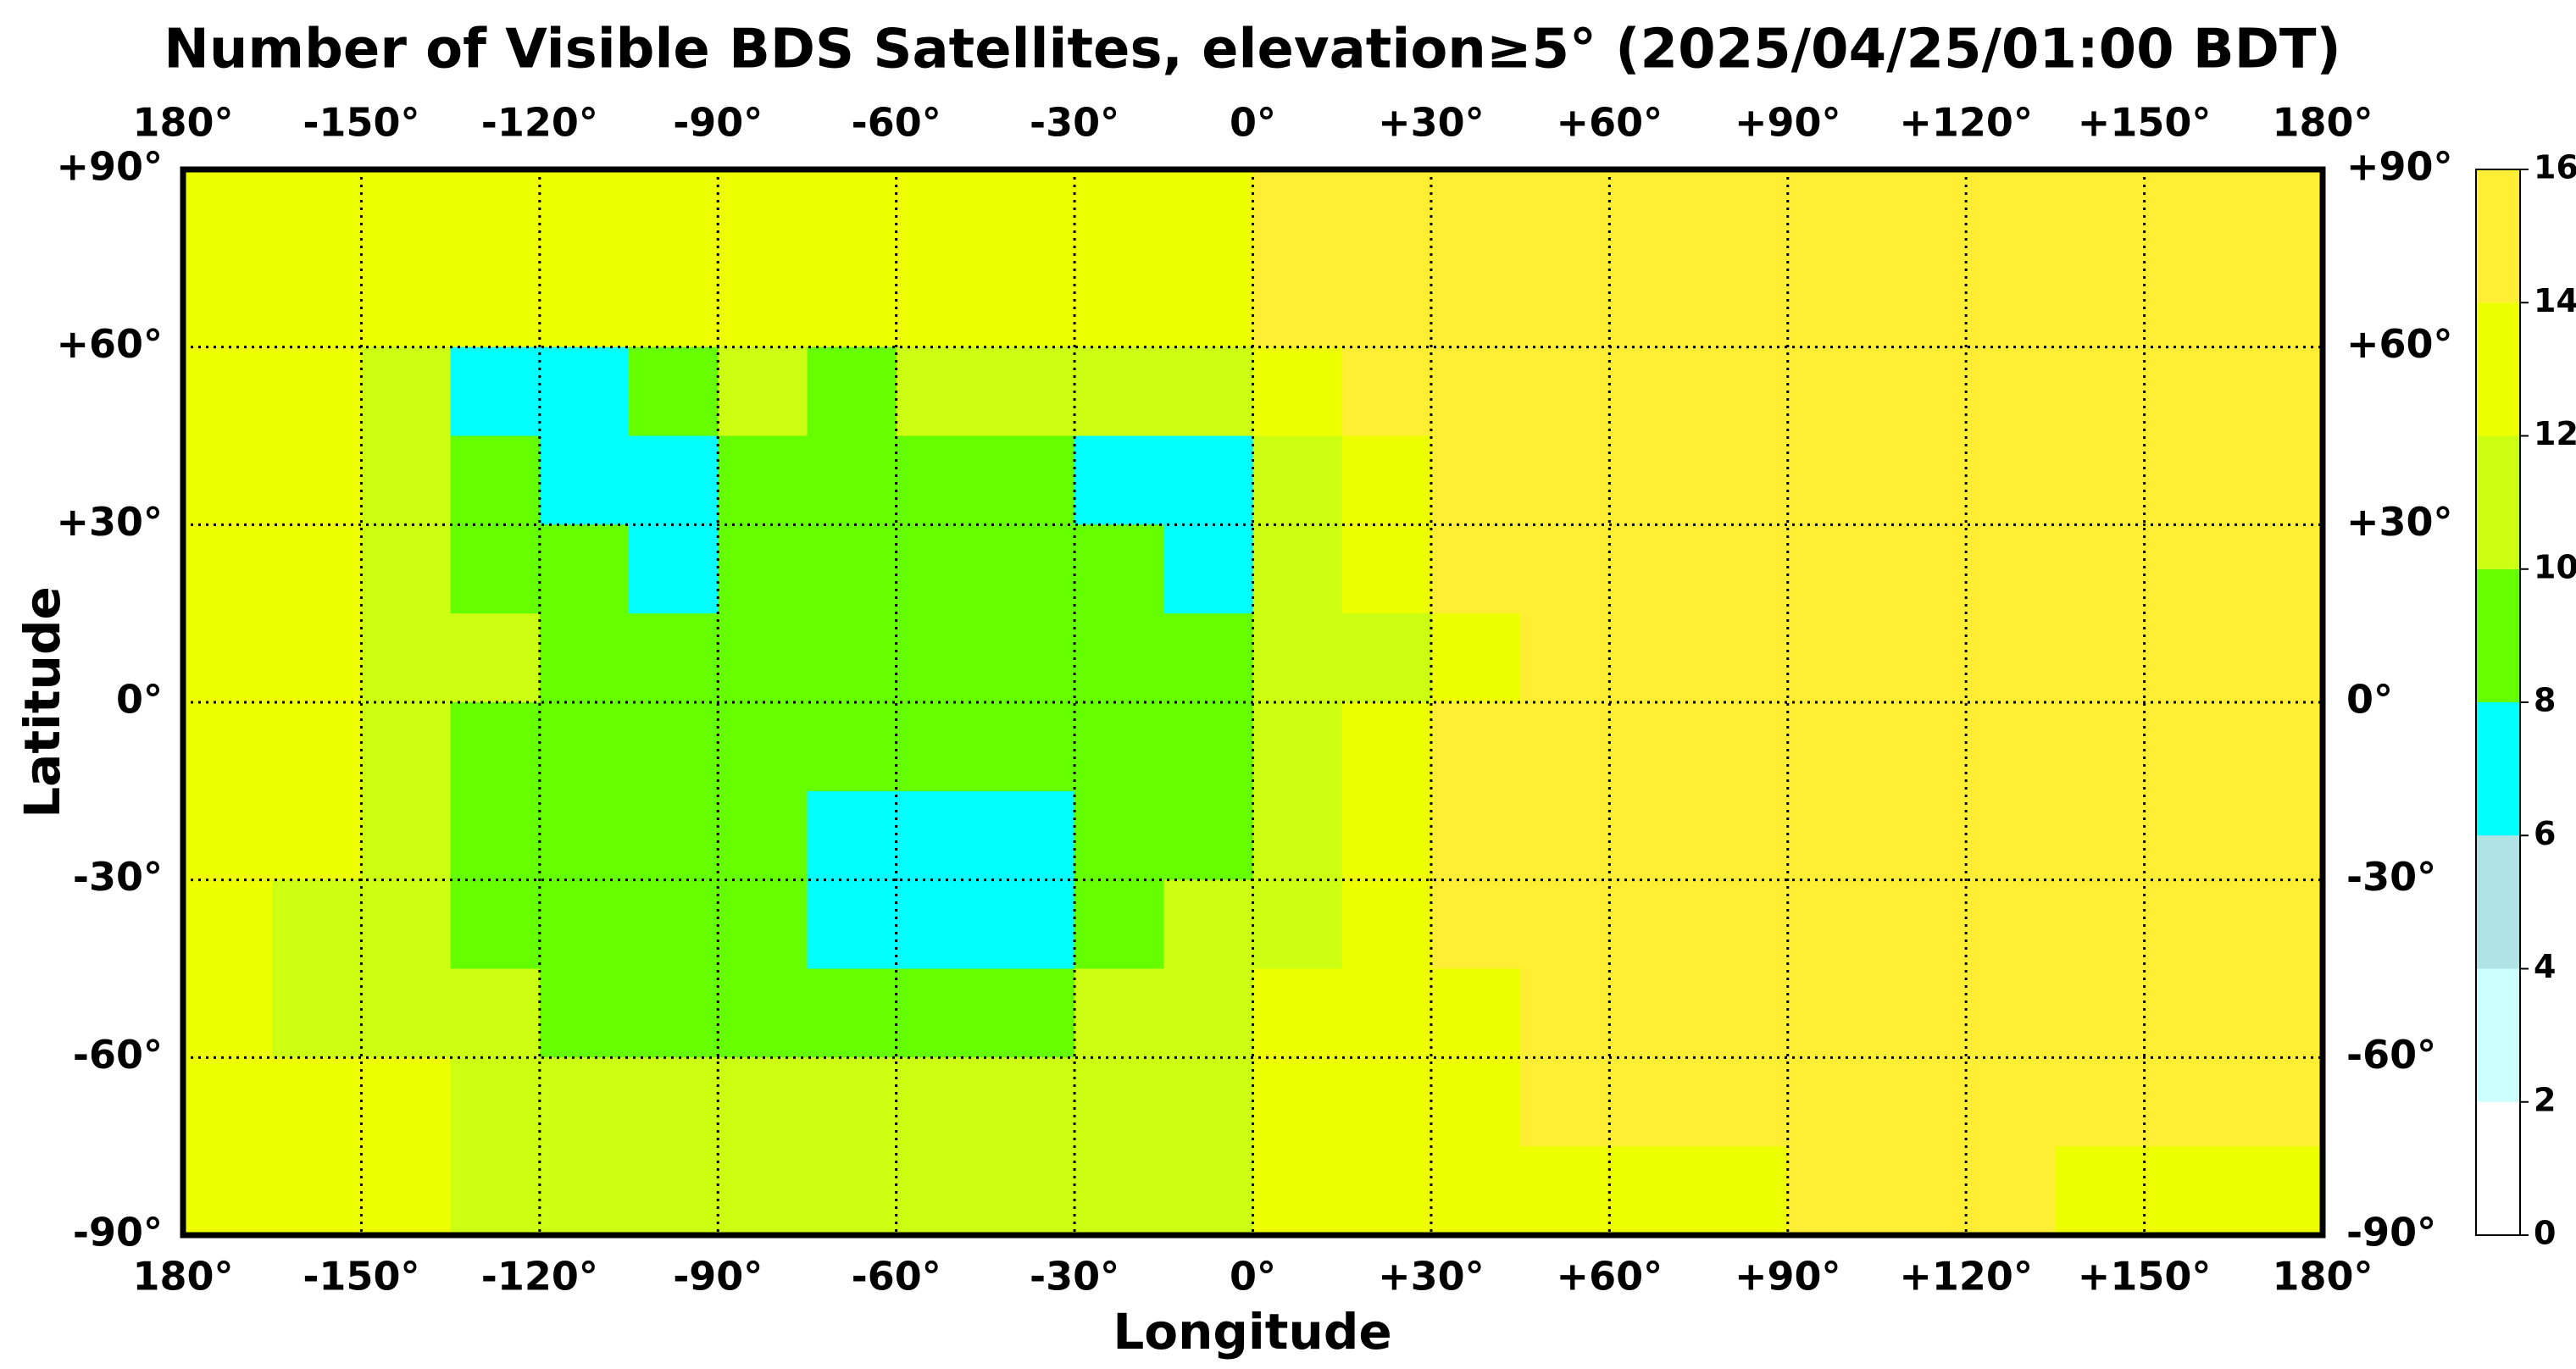  I want to click on x-tick-label-top: 180°, so click(182, 123).